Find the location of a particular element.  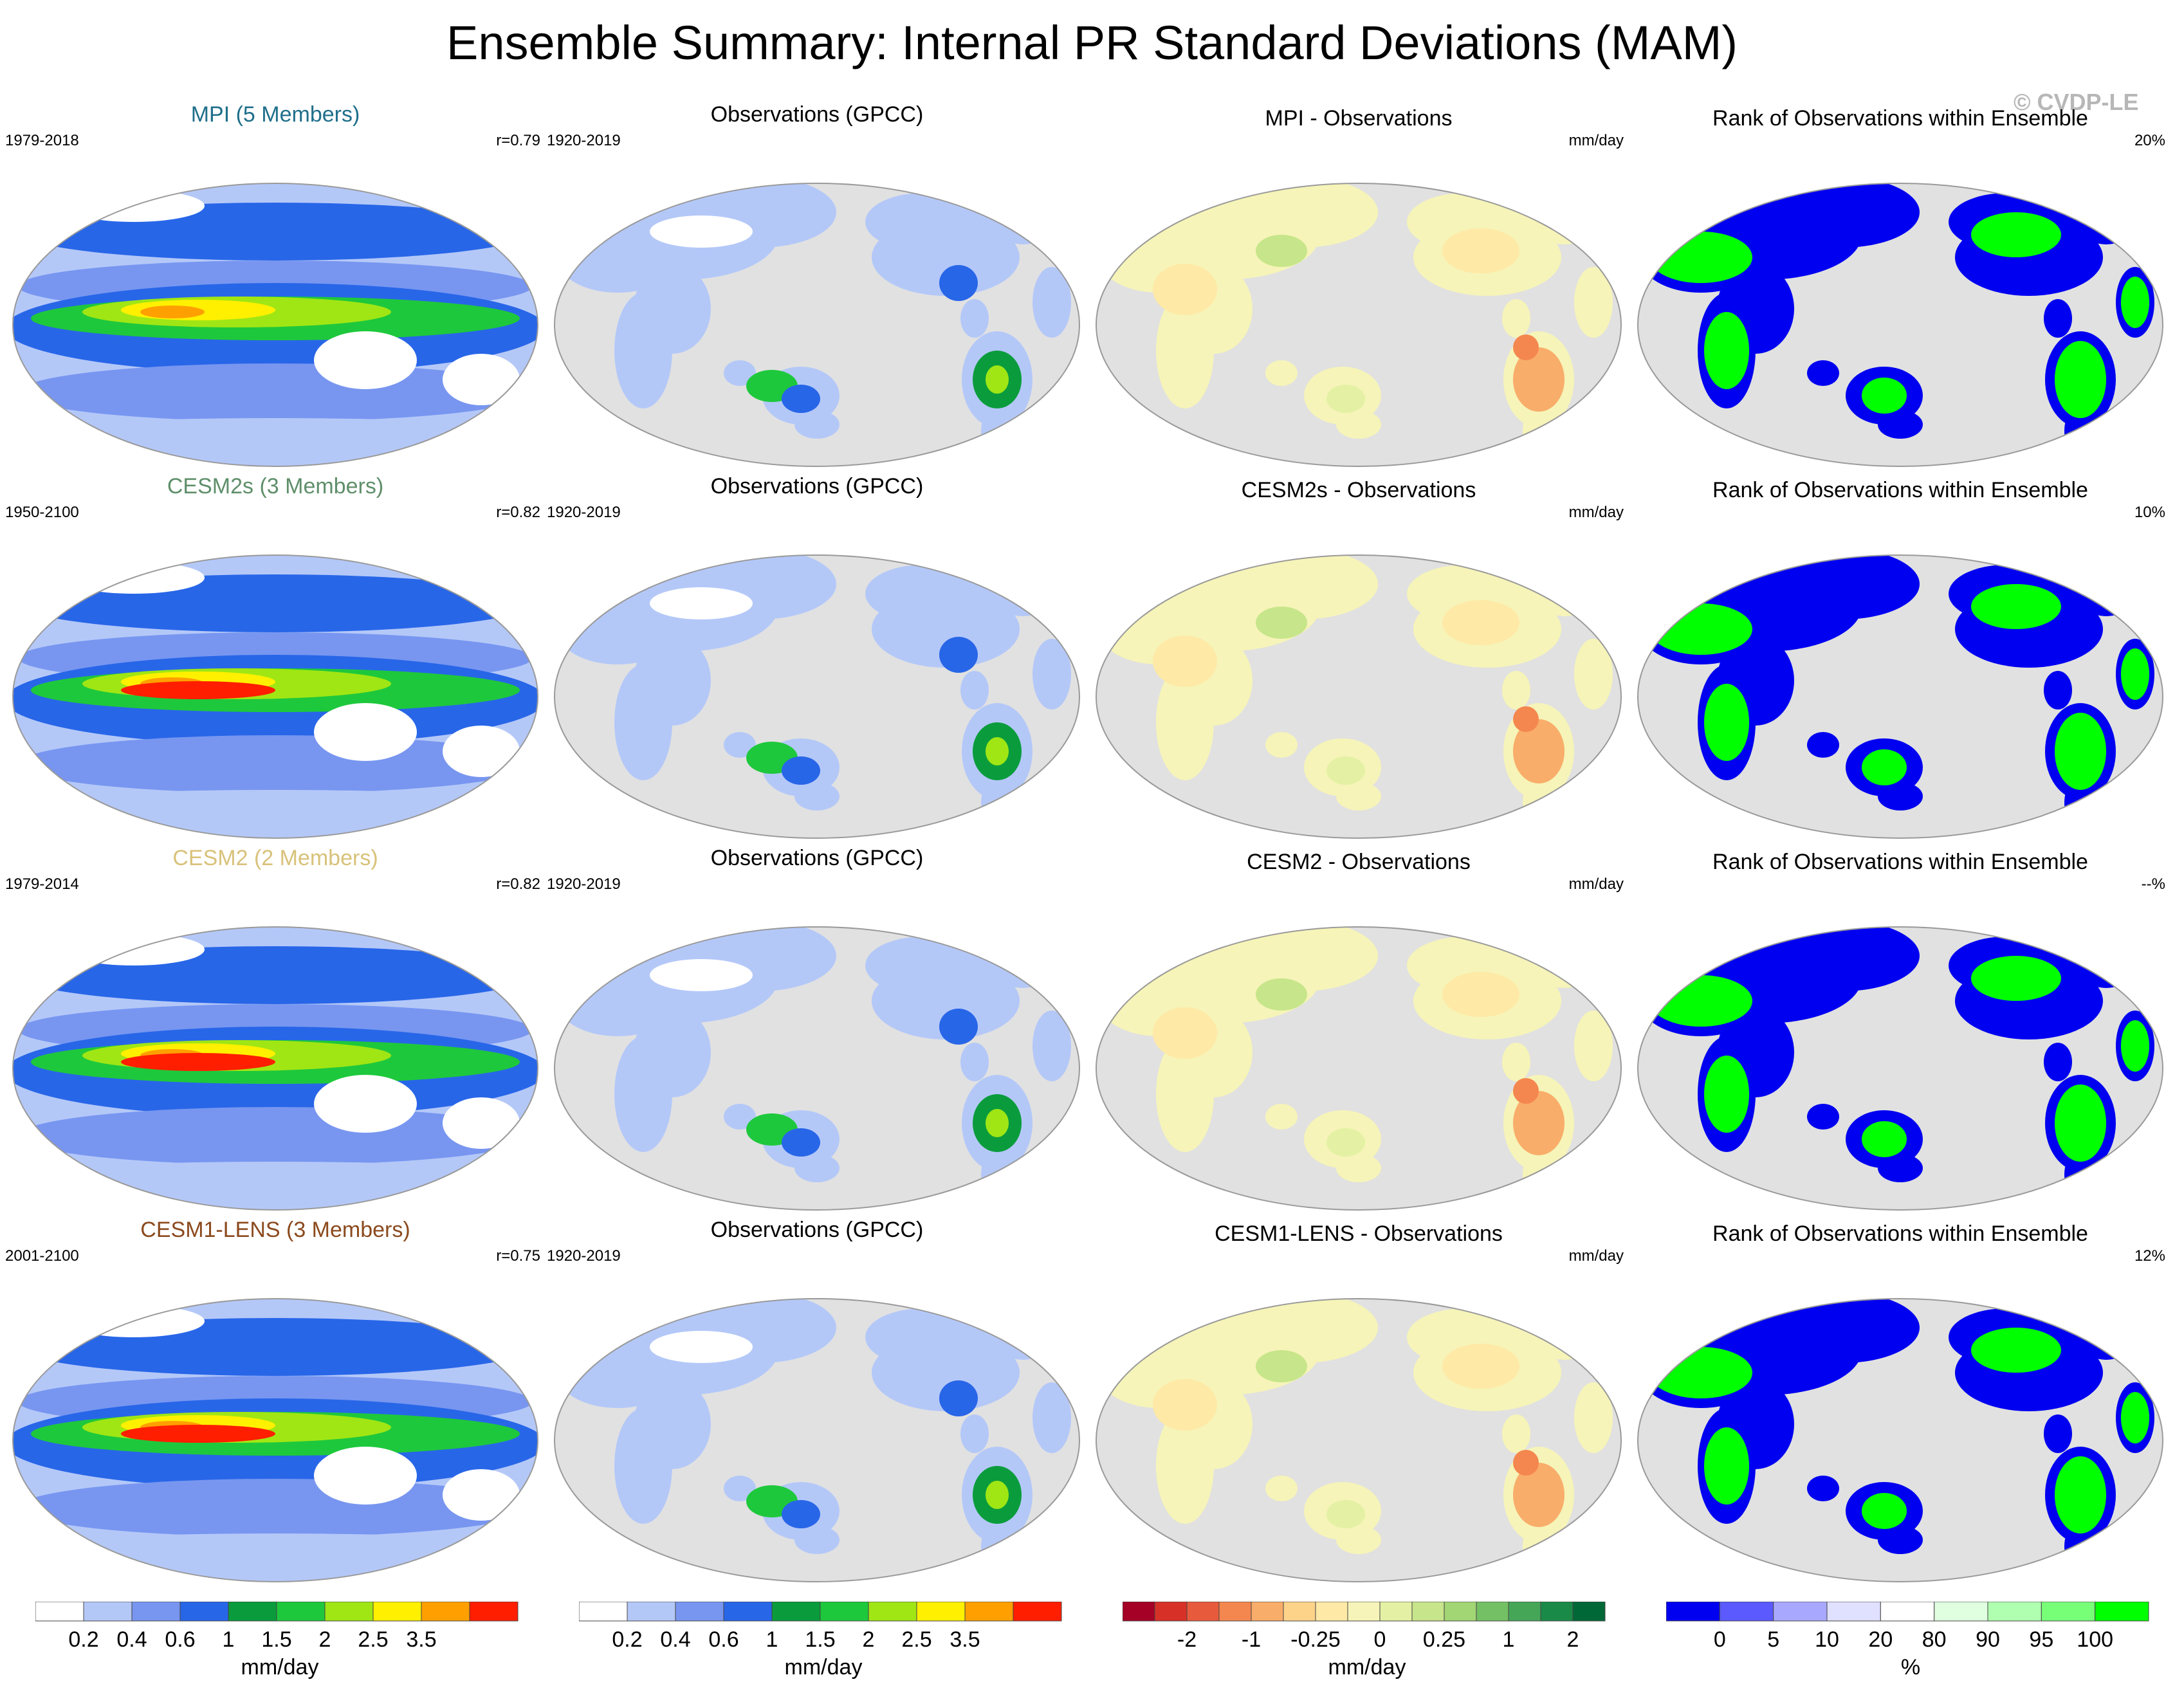

obs-years: 1920-2019 is located at coordinates (584, 512).